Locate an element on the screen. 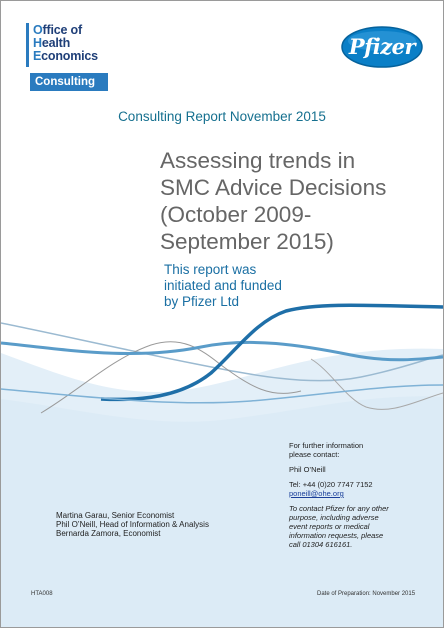 The image size is (444, 628). report-title-line: (October 2009- is located at coordinates (236, 214).